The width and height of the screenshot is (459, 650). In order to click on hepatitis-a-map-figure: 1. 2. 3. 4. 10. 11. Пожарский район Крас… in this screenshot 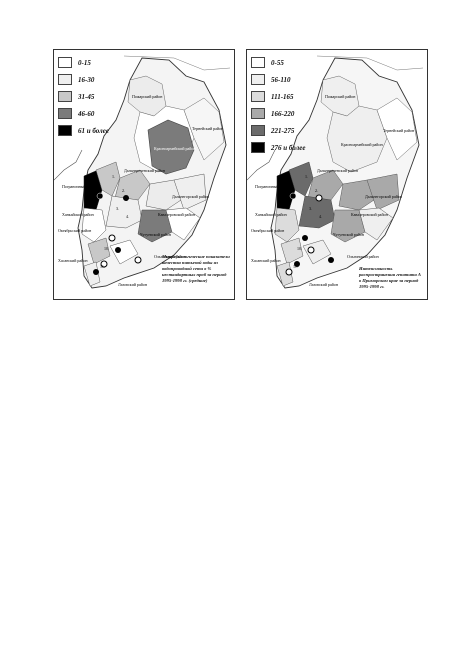, I will do `click(335, 172)`.